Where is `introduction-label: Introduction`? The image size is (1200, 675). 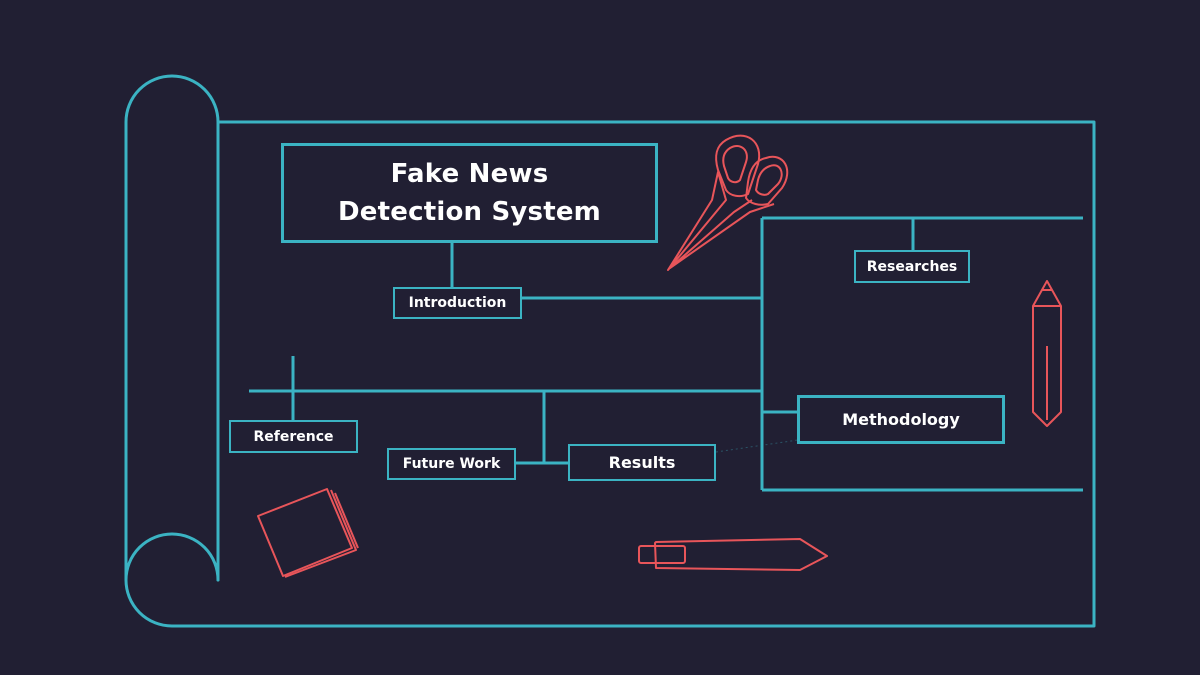 introduction-label: Introduction is located at coordinates (457, 303).